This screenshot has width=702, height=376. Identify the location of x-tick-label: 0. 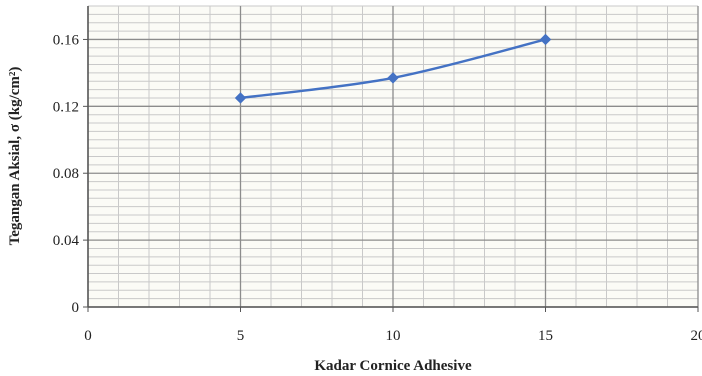
(88, 336).